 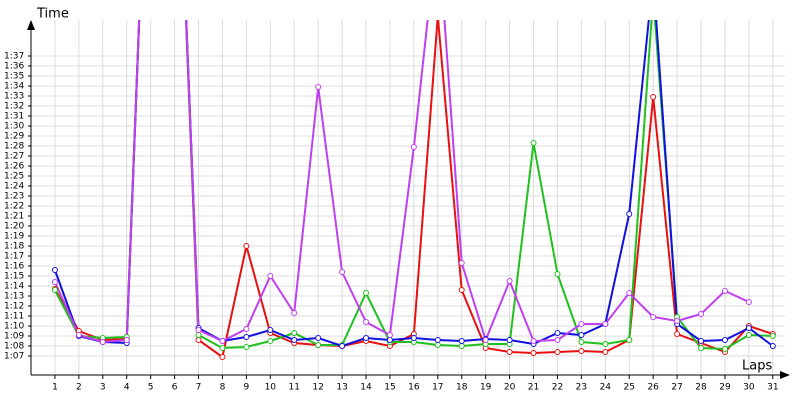 I want to click on x-tick-label: 5, so click(x=151, y=388).